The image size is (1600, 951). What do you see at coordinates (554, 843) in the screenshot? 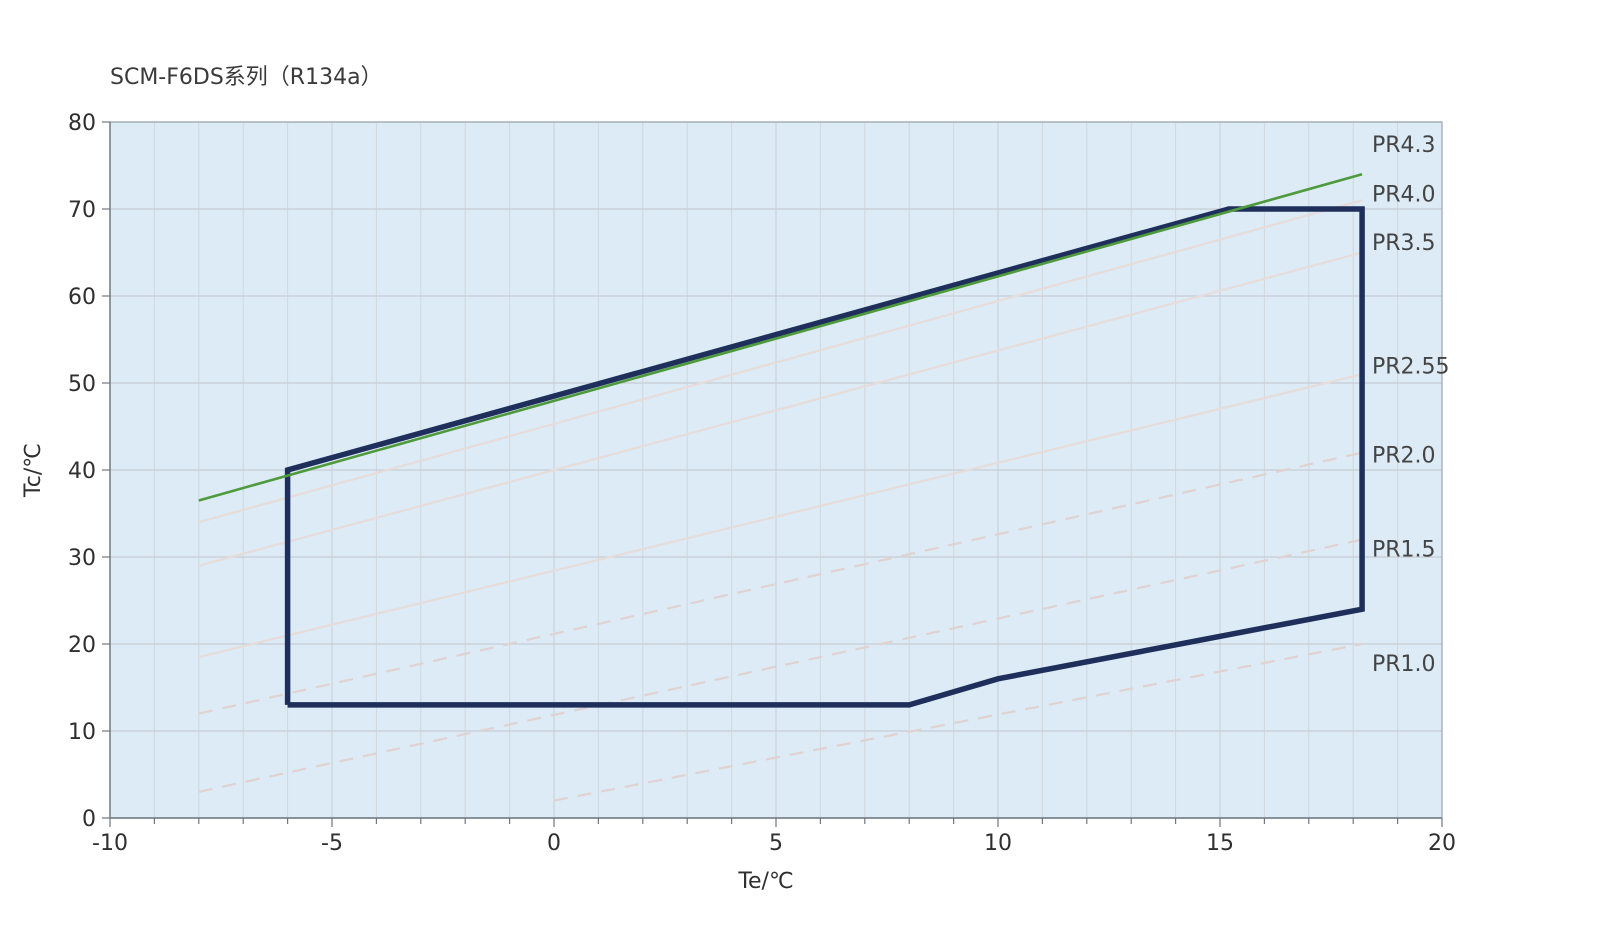
I see `x-tick-label: 0` at bounding box center [554, 843].